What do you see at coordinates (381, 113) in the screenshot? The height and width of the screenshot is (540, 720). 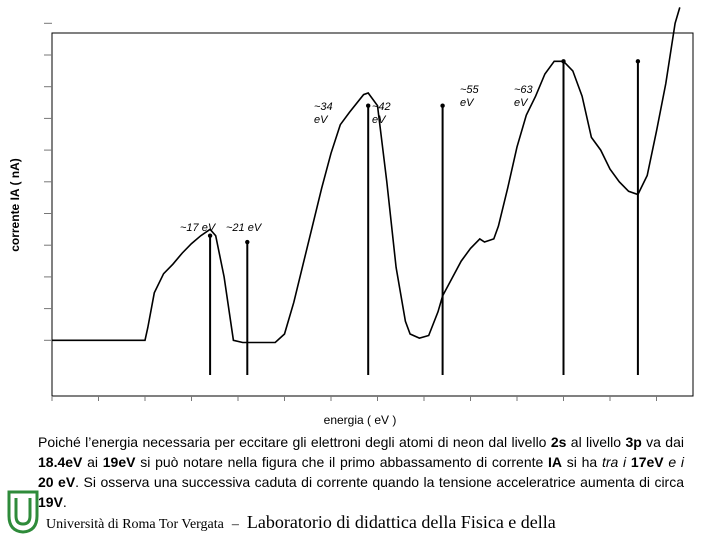 I see `marker-label: ~42 eV` at bounding box center [381, 113].